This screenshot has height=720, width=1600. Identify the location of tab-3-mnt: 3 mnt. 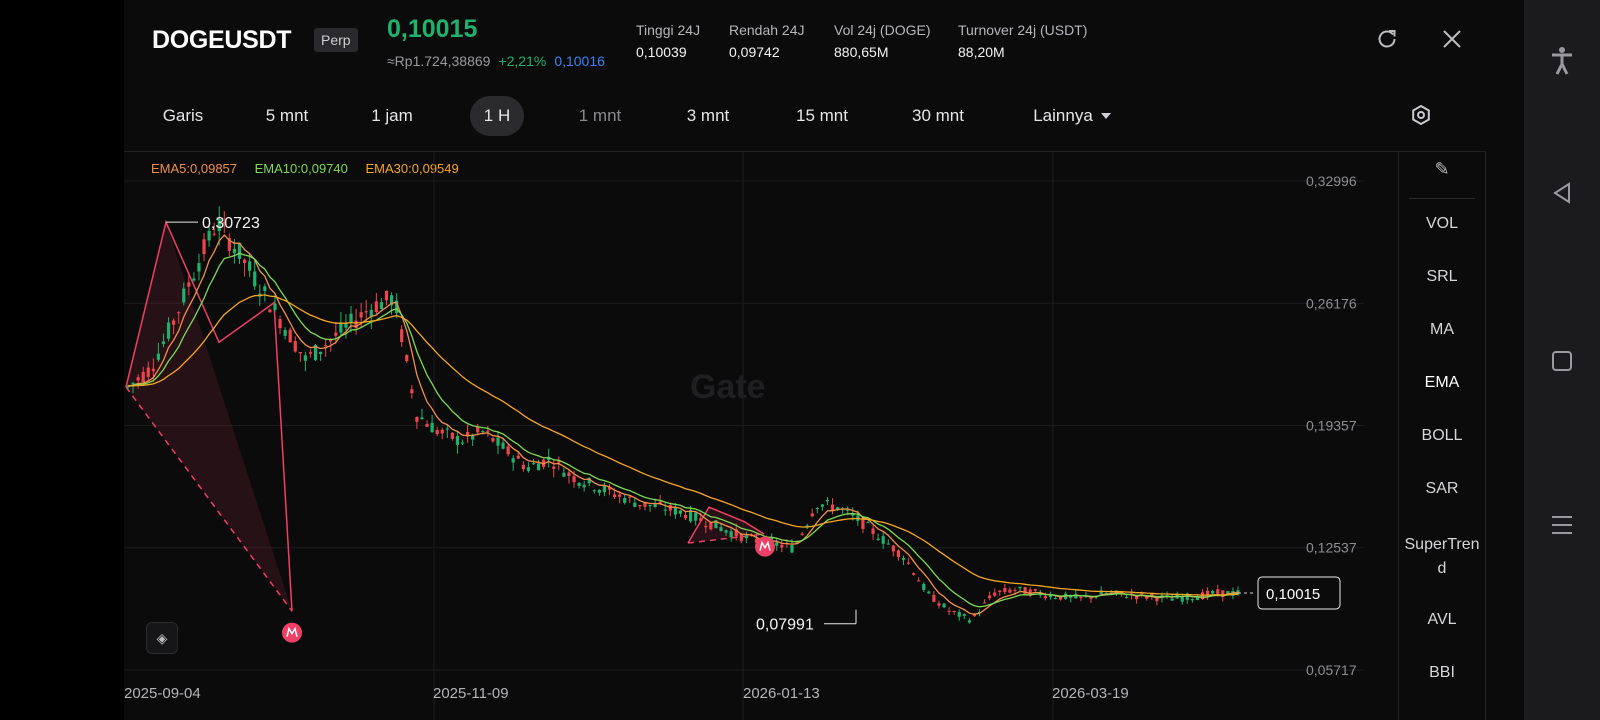
(708, 115).